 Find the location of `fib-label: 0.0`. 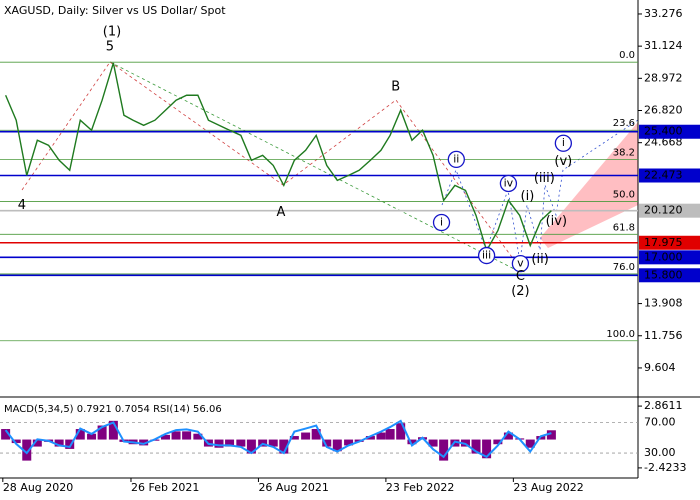

fib-label: 0.0 is located at coordinates (627, 55).